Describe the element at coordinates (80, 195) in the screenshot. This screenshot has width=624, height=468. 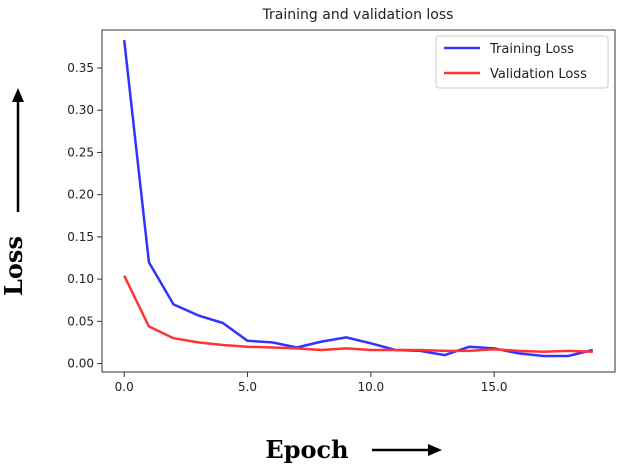
I see `y-tick-label: 0.20` at that location.